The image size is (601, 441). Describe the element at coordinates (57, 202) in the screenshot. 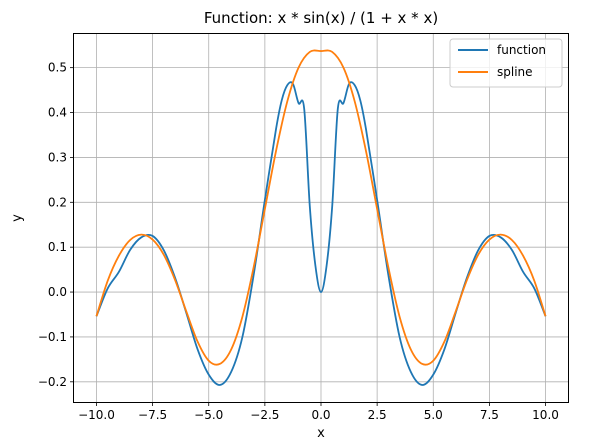

I see `y-tick-label: 0.2` at that location.